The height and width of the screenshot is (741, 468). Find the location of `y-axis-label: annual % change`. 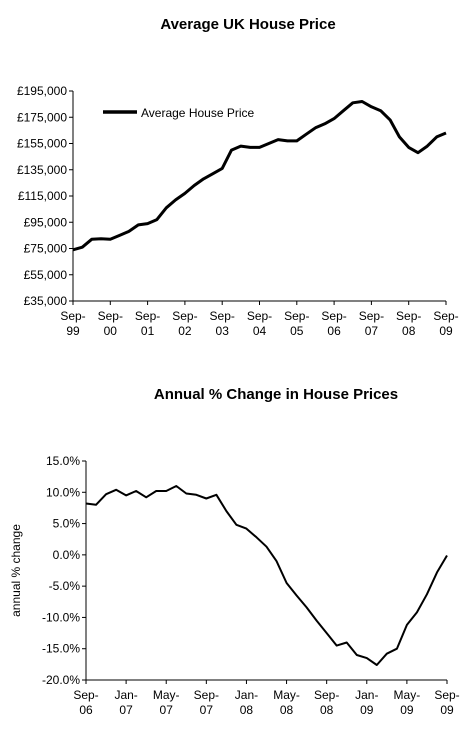

y-axis-label: annual % change is located at coordinates (16, 570).